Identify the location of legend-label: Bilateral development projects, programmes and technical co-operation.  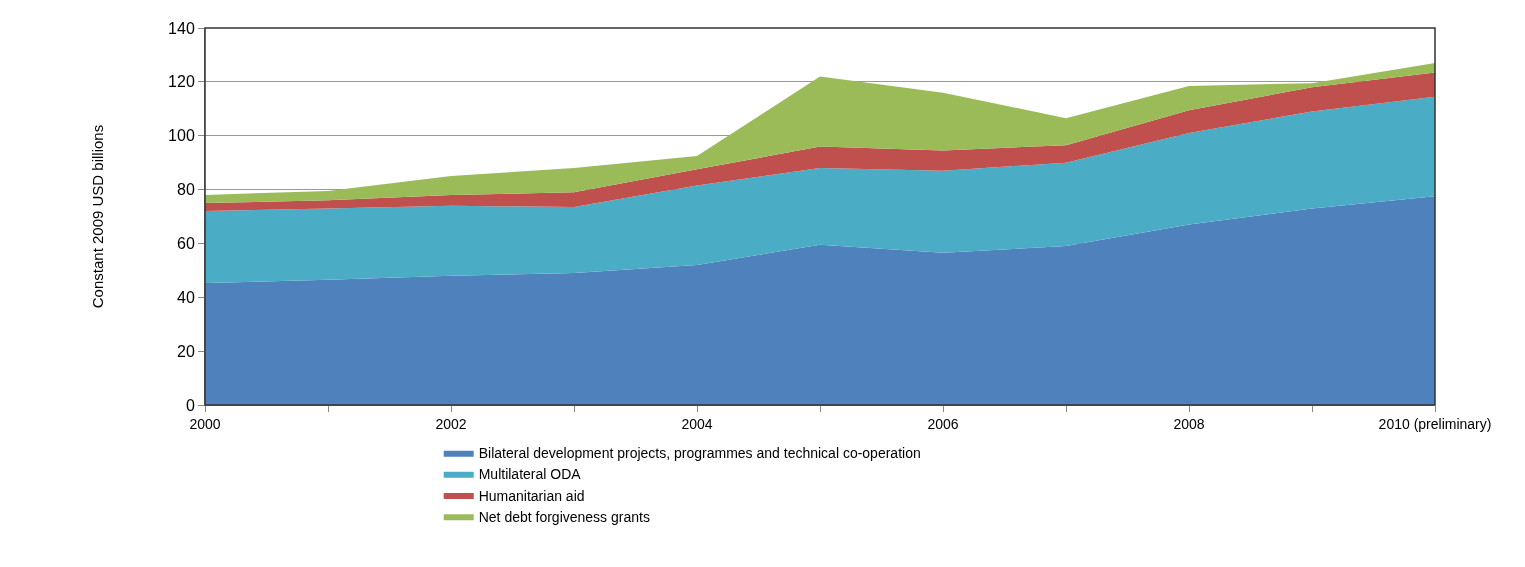
(699, 453).